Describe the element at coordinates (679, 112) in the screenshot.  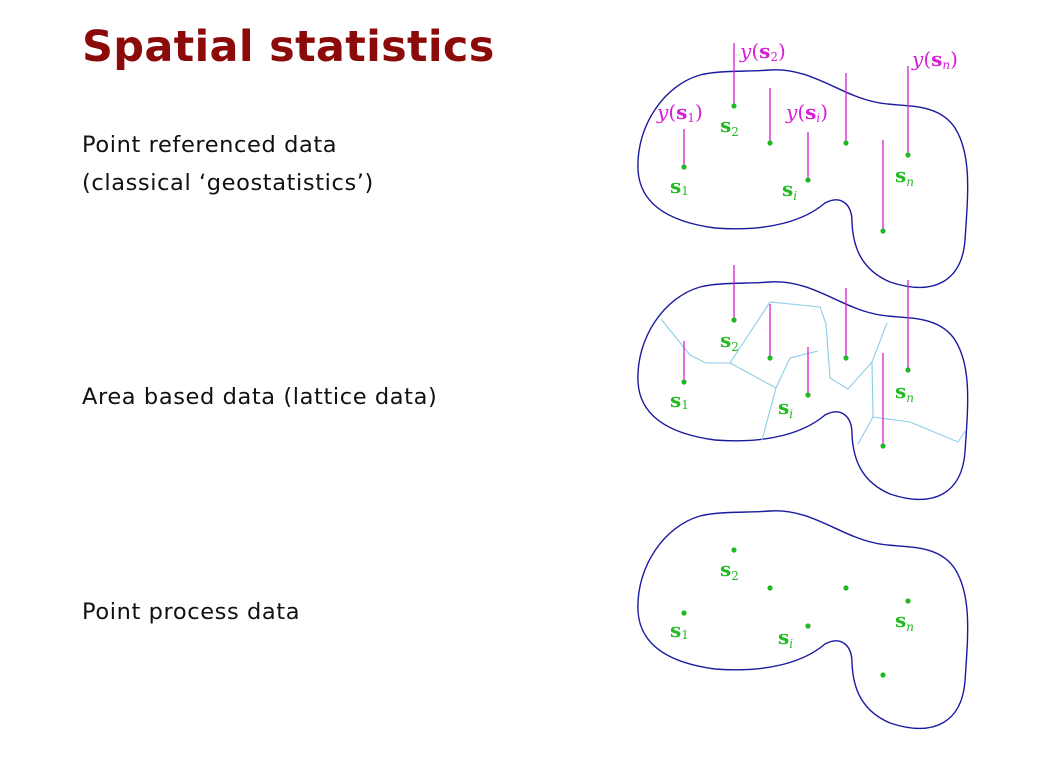
I see `observation-label-y-s1: y(s1)` at that location.